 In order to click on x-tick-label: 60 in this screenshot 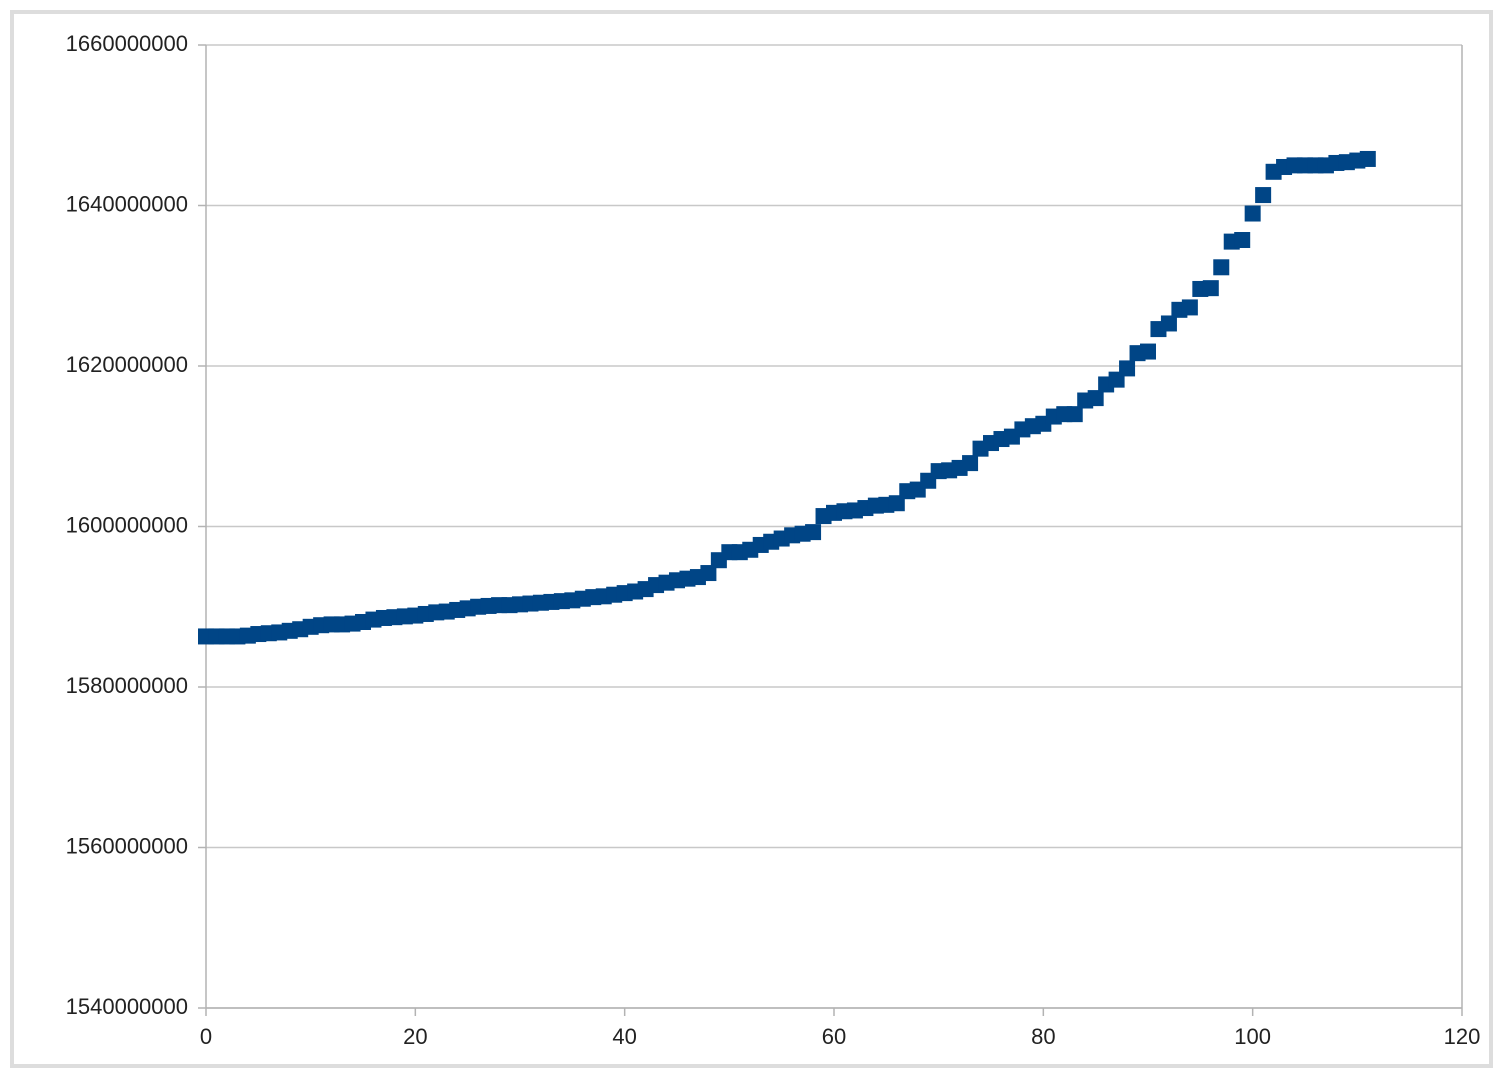, I will do `click(834, 1036)`.